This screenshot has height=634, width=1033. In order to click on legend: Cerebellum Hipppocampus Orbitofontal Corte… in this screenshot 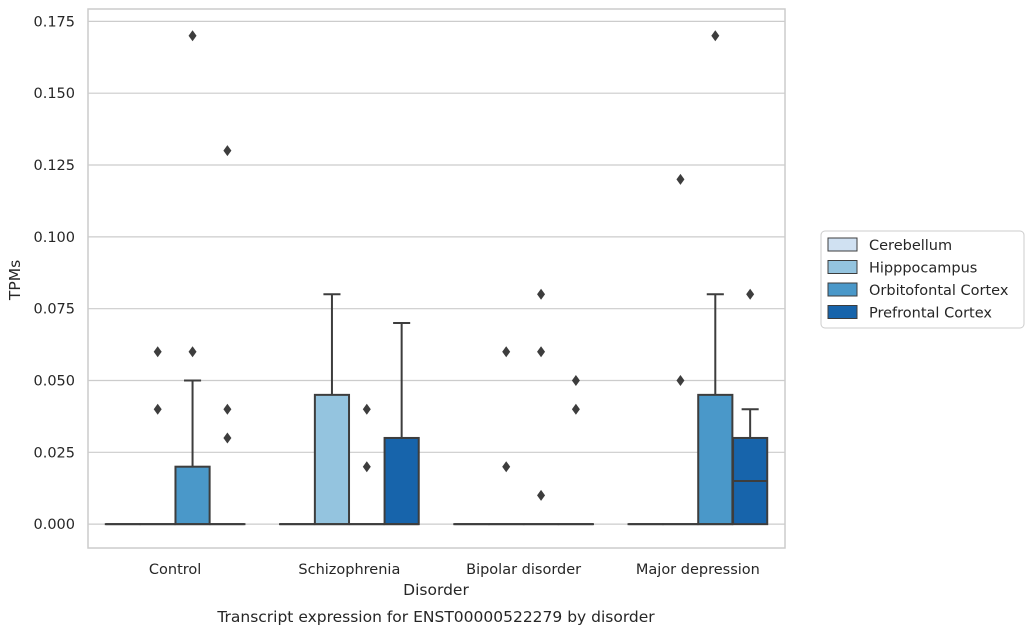, I will do `click(922, 279)`.